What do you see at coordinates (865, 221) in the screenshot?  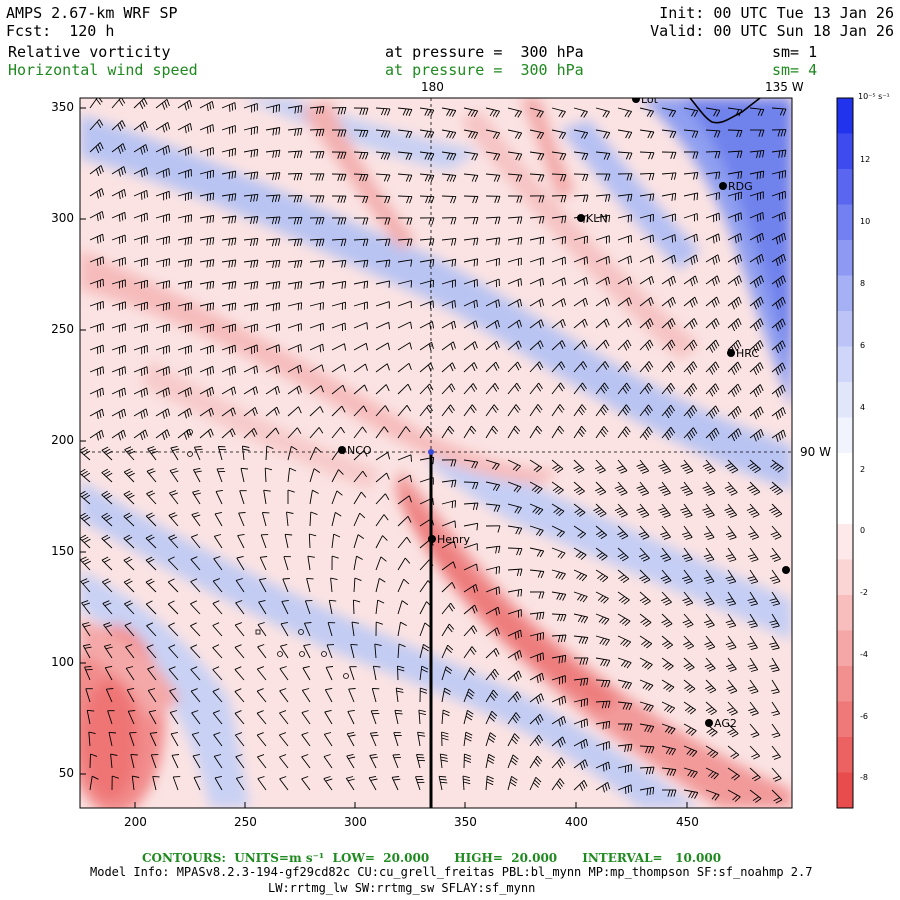 I see `colorbar-tick: 10` at bounding box center [865, 221].